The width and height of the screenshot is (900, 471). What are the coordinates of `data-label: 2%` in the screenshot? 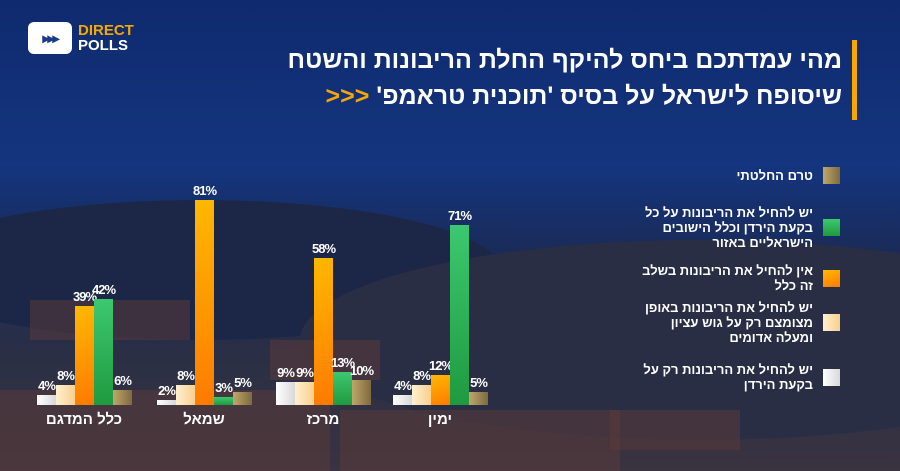 It's located at (167, 390).